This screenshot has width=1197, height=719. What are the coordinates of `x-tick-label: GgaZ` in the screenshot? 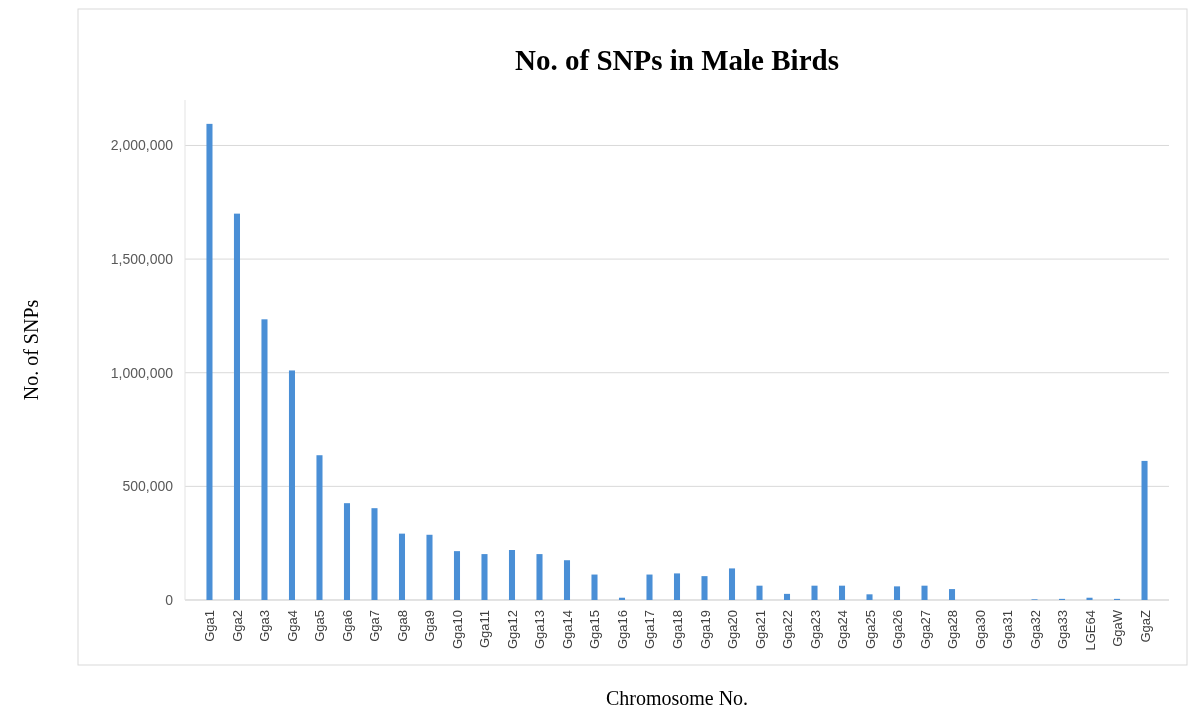 It's located at (1145, 626).